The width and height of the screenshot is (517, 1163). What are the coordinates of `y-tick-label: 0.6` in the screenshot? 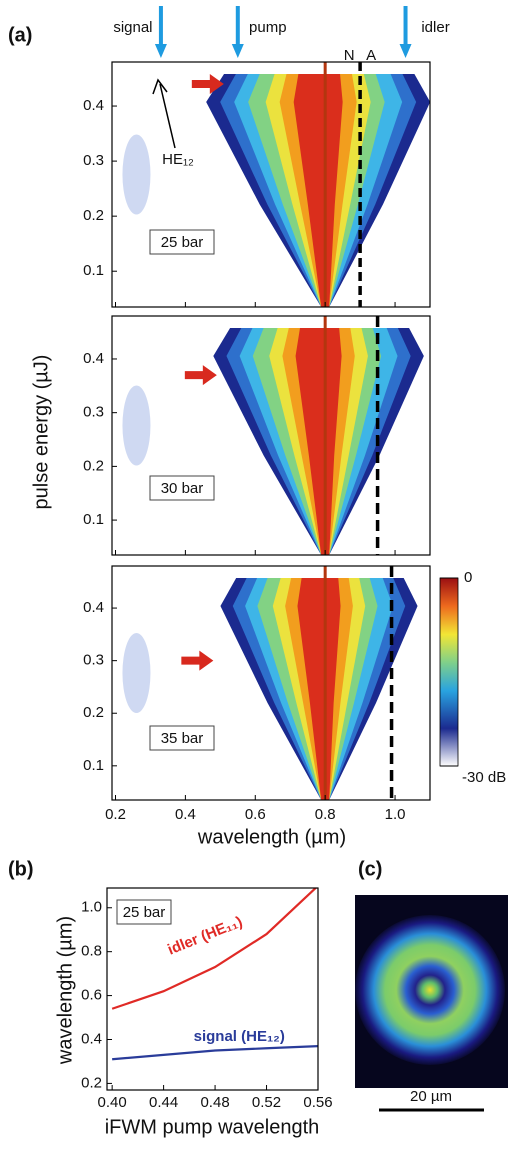 It's located at (91, 995).